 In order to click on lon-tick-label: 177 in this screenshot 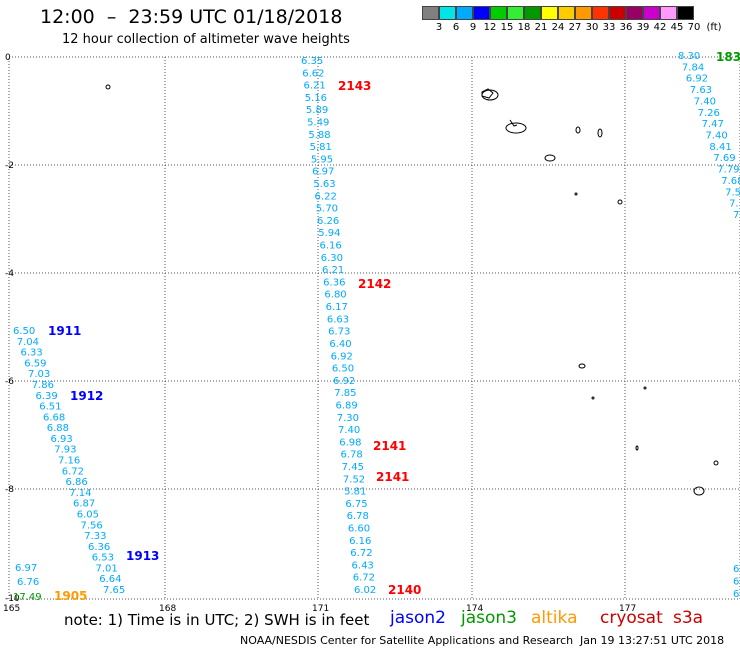, I will do `click(627, 609)`.